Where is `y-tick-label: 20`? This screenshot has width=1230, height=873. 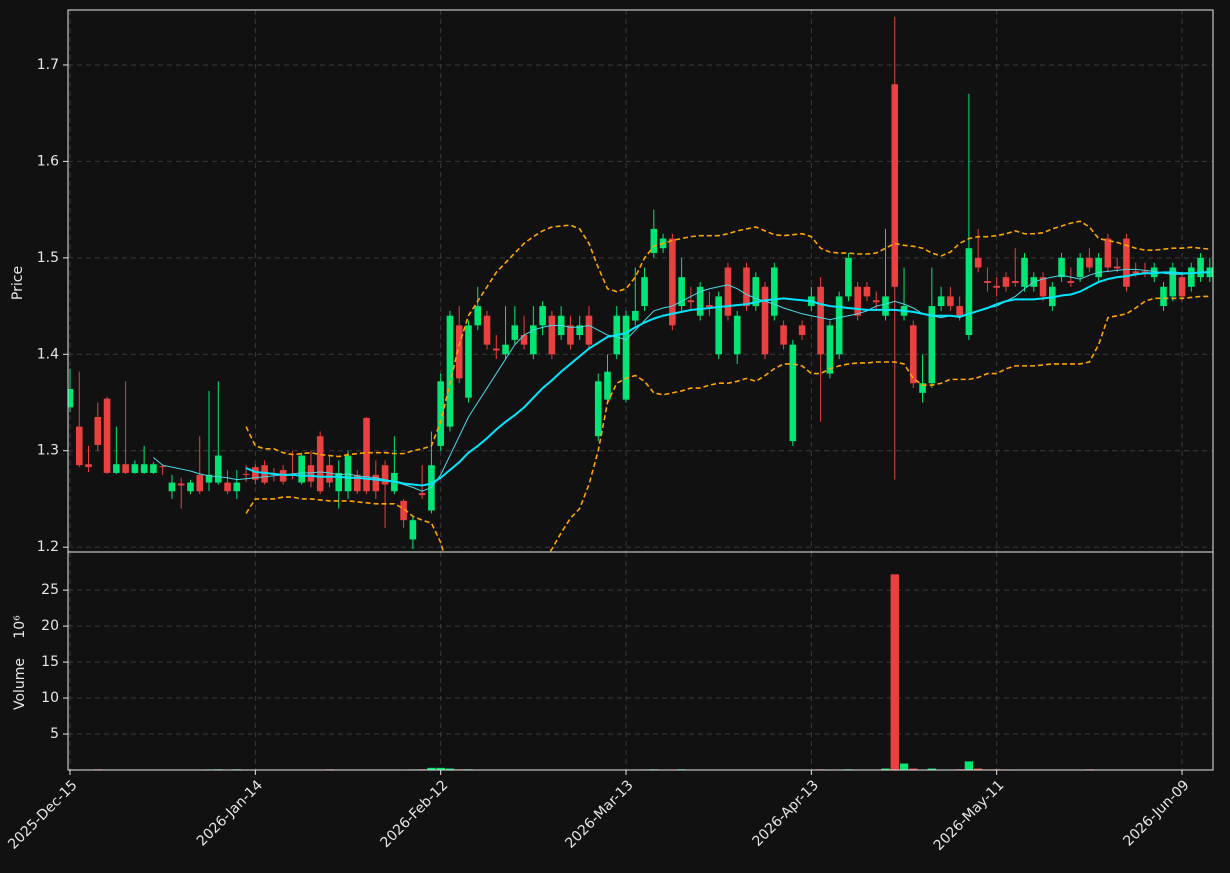 y-tick-label: 20 is located at coordinates (50, 626).